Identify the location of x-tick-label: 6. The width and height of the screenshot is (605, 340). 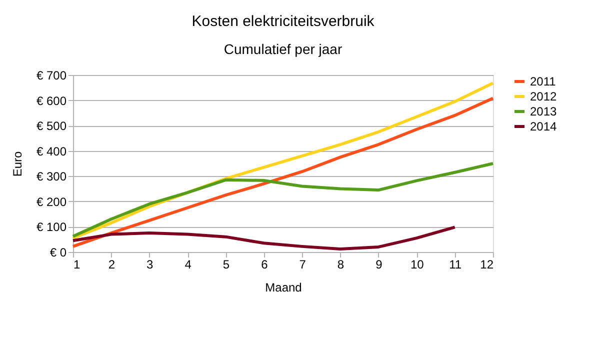
(264, 265).